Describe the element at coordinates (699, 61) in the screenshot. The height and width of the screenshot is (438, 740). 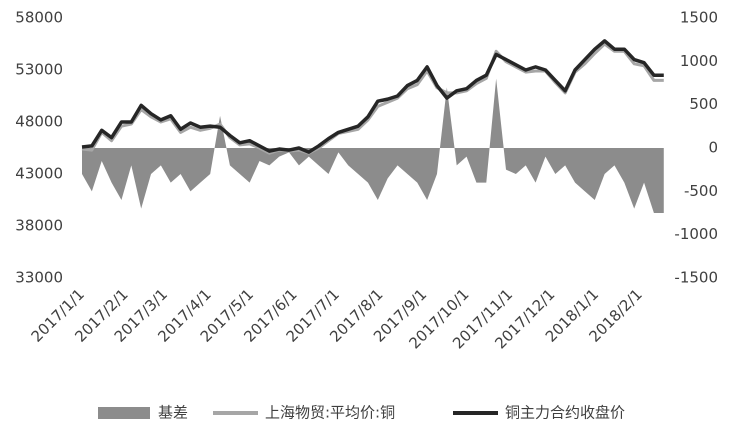
I see `y2-tick-label: 1000` at that location.